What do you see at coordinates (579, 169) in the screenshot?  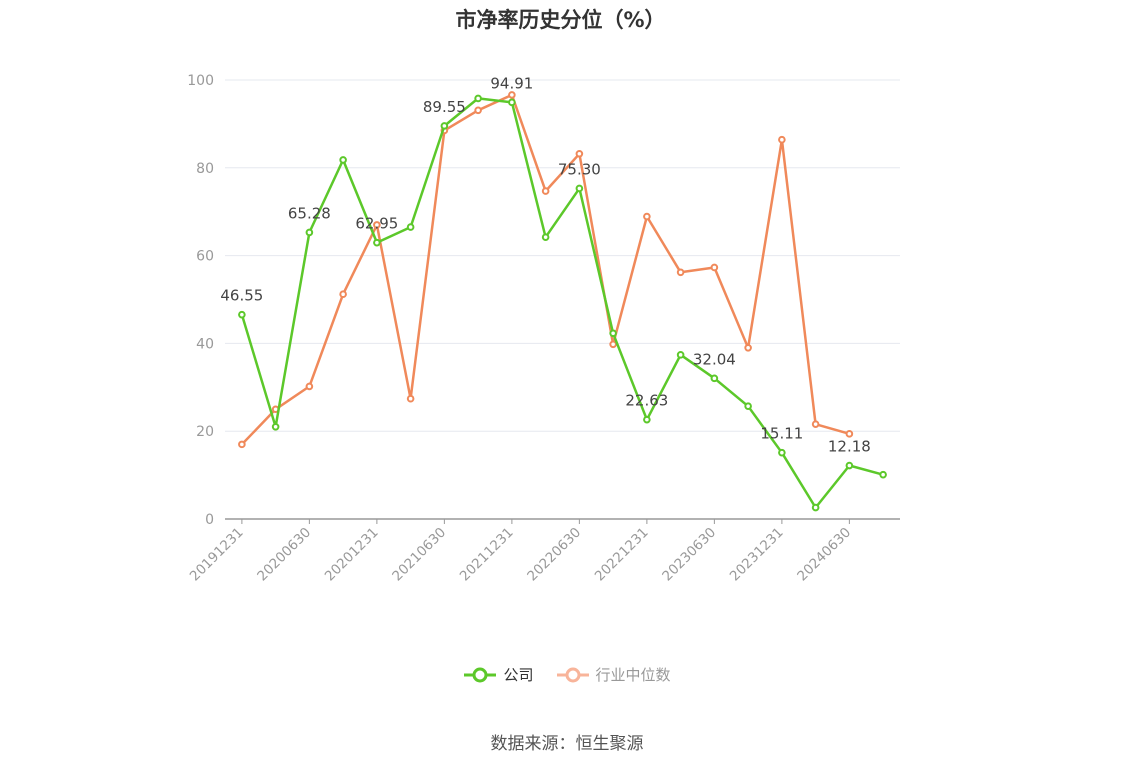 I see `data-label: 75.30` at bounding box center [579, 169].